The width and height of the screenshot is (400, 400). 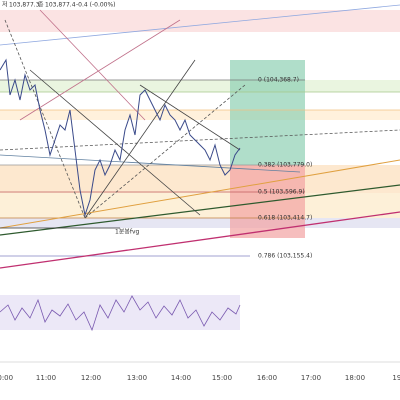 What do you see at coordinates (285, 218) in the screenshot?
I see `fib-label: 0.618 (103,414.7)` at bounding box center [285, 218].